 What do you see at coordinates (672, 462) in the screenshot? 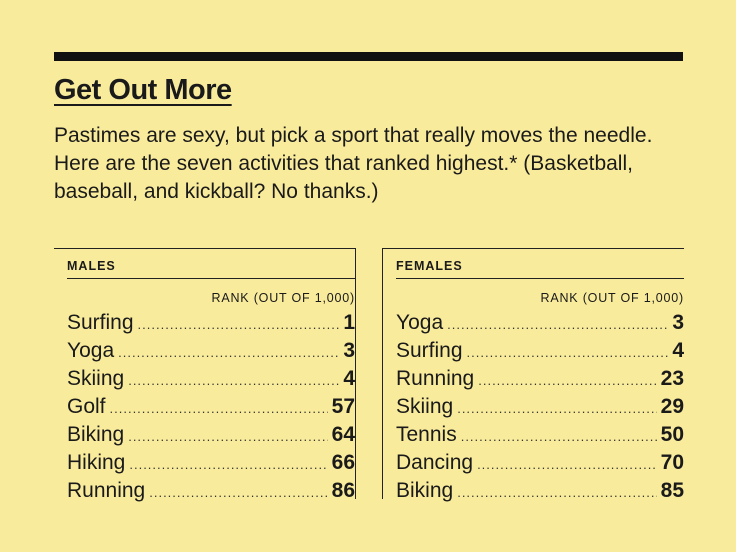
I see `activity-rank: 70` at bounding box center [672, 462].